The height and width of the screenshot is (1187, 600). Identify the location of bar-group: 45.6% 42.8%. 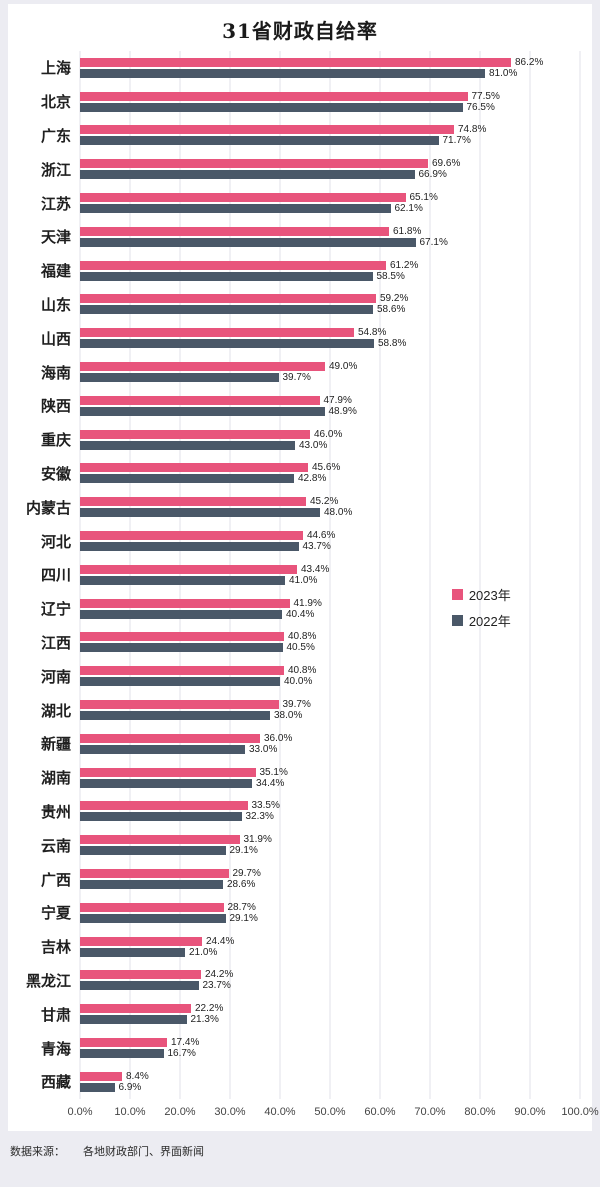
(330, 473).